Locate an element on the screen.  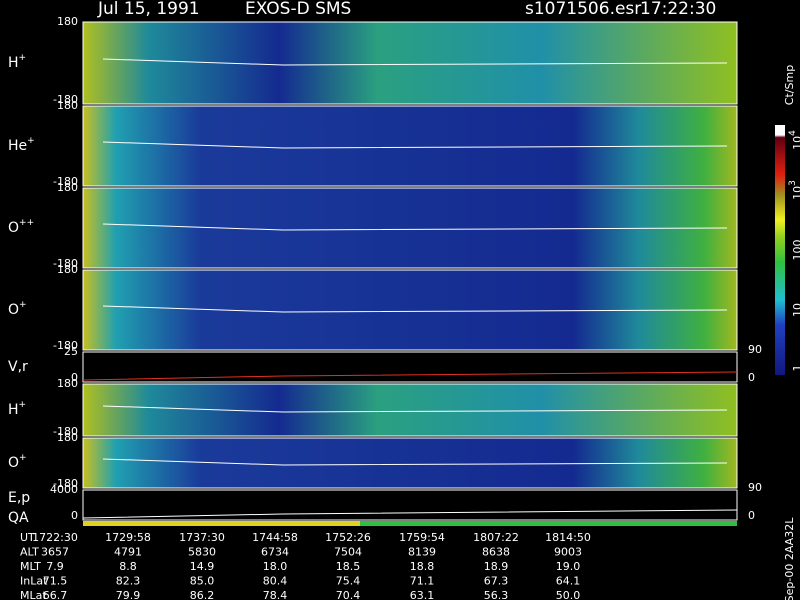
cell: 1814:50 is located at coordinates (568, 537).